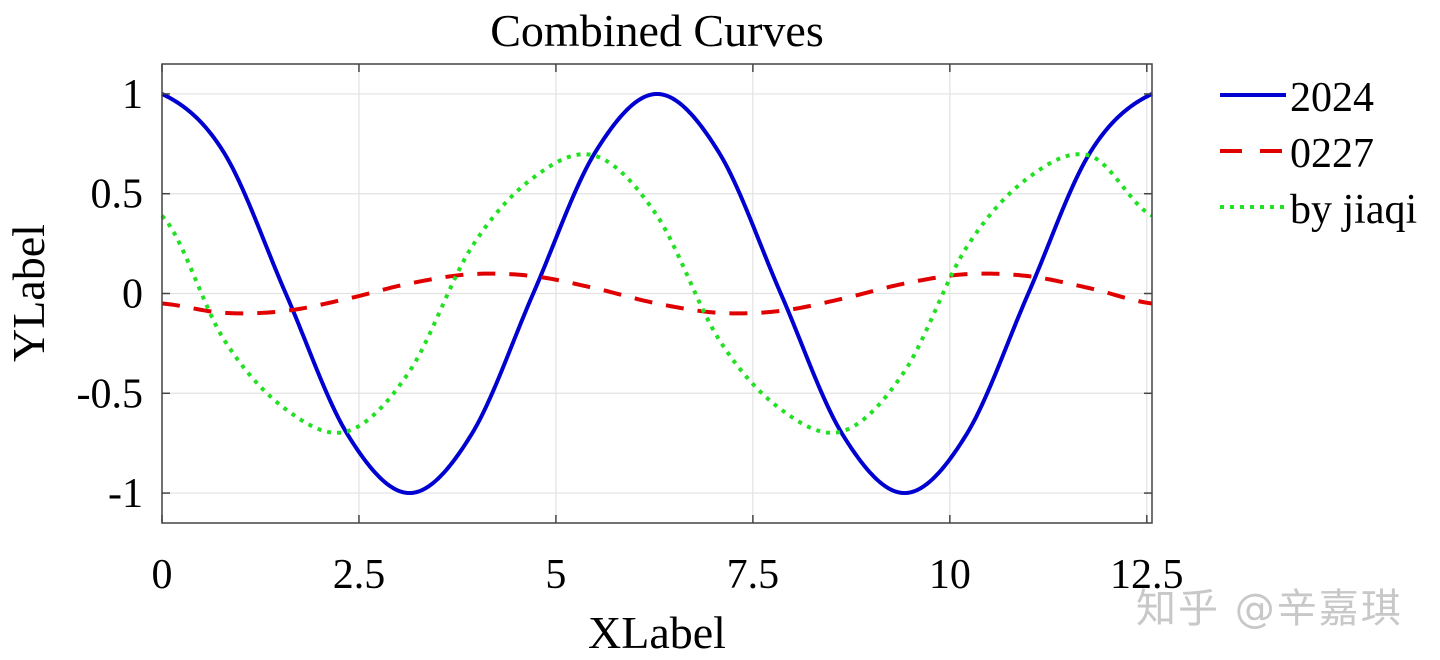  What do you see at coordinates (132, 295) in the screenshot?
I see `y-tick-label: 0` at bounding box center [132, 295].